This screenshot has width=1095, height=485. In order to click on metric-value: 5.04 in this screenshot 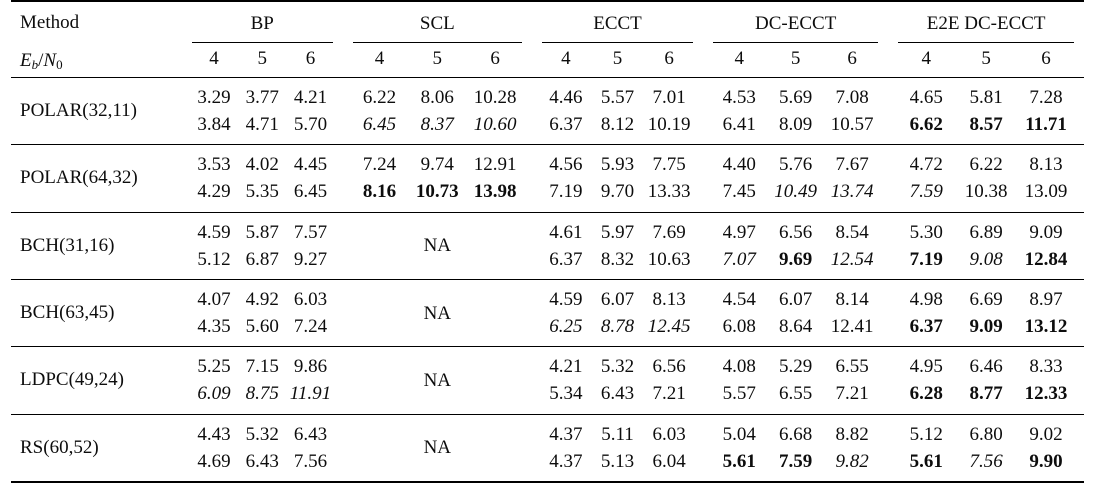, I will do `click(739, 434)`.